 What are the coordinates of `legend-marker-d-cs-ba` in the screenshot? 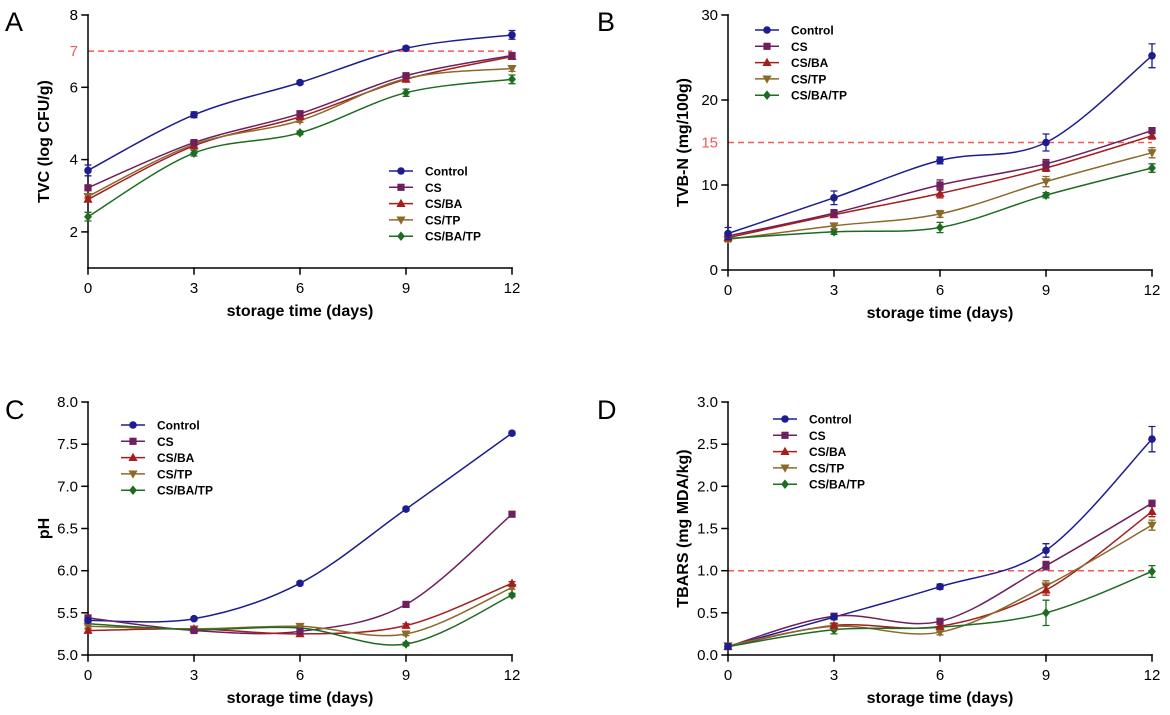 It's located at (785, 450).